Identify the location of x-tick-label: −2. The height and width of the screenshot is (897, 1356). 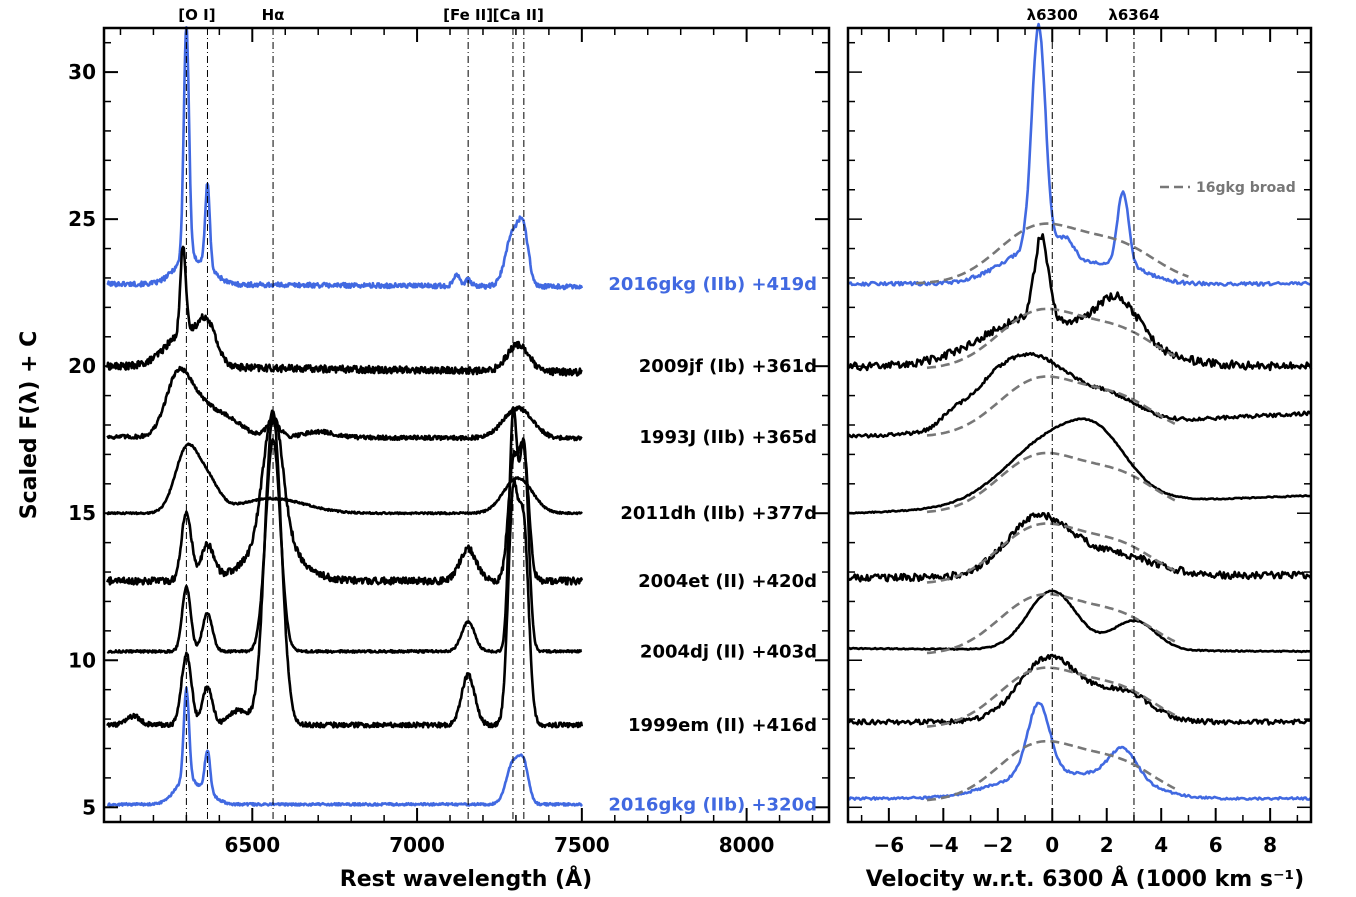
(997, 845).